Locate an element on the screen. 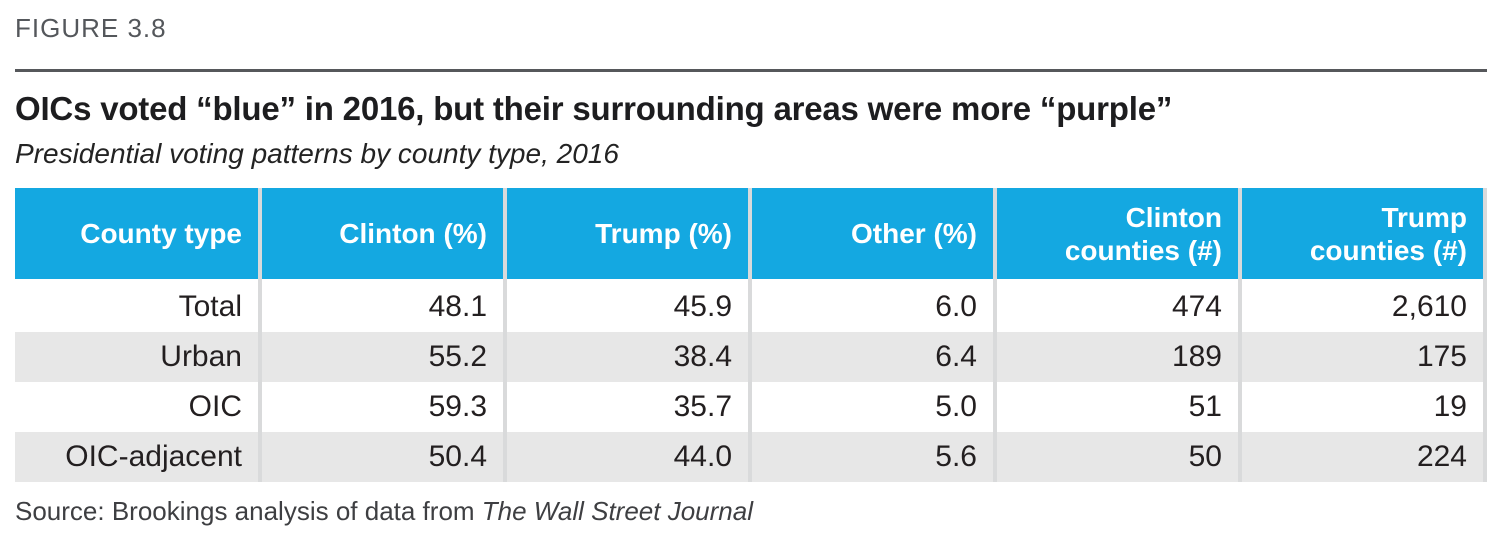 This screenshot has height=556, width=1500. table-cell: 474 is located at coordinates (1118, 306).